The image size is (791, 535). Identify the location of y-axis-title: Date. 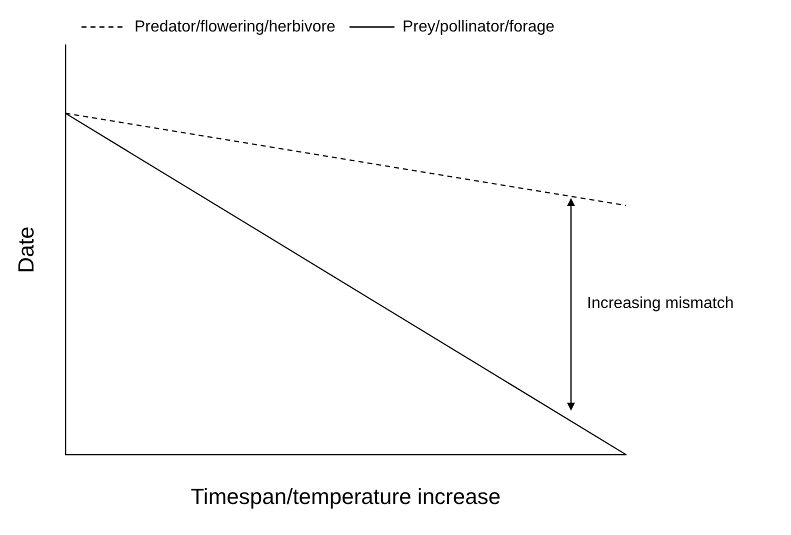
(25, 250).